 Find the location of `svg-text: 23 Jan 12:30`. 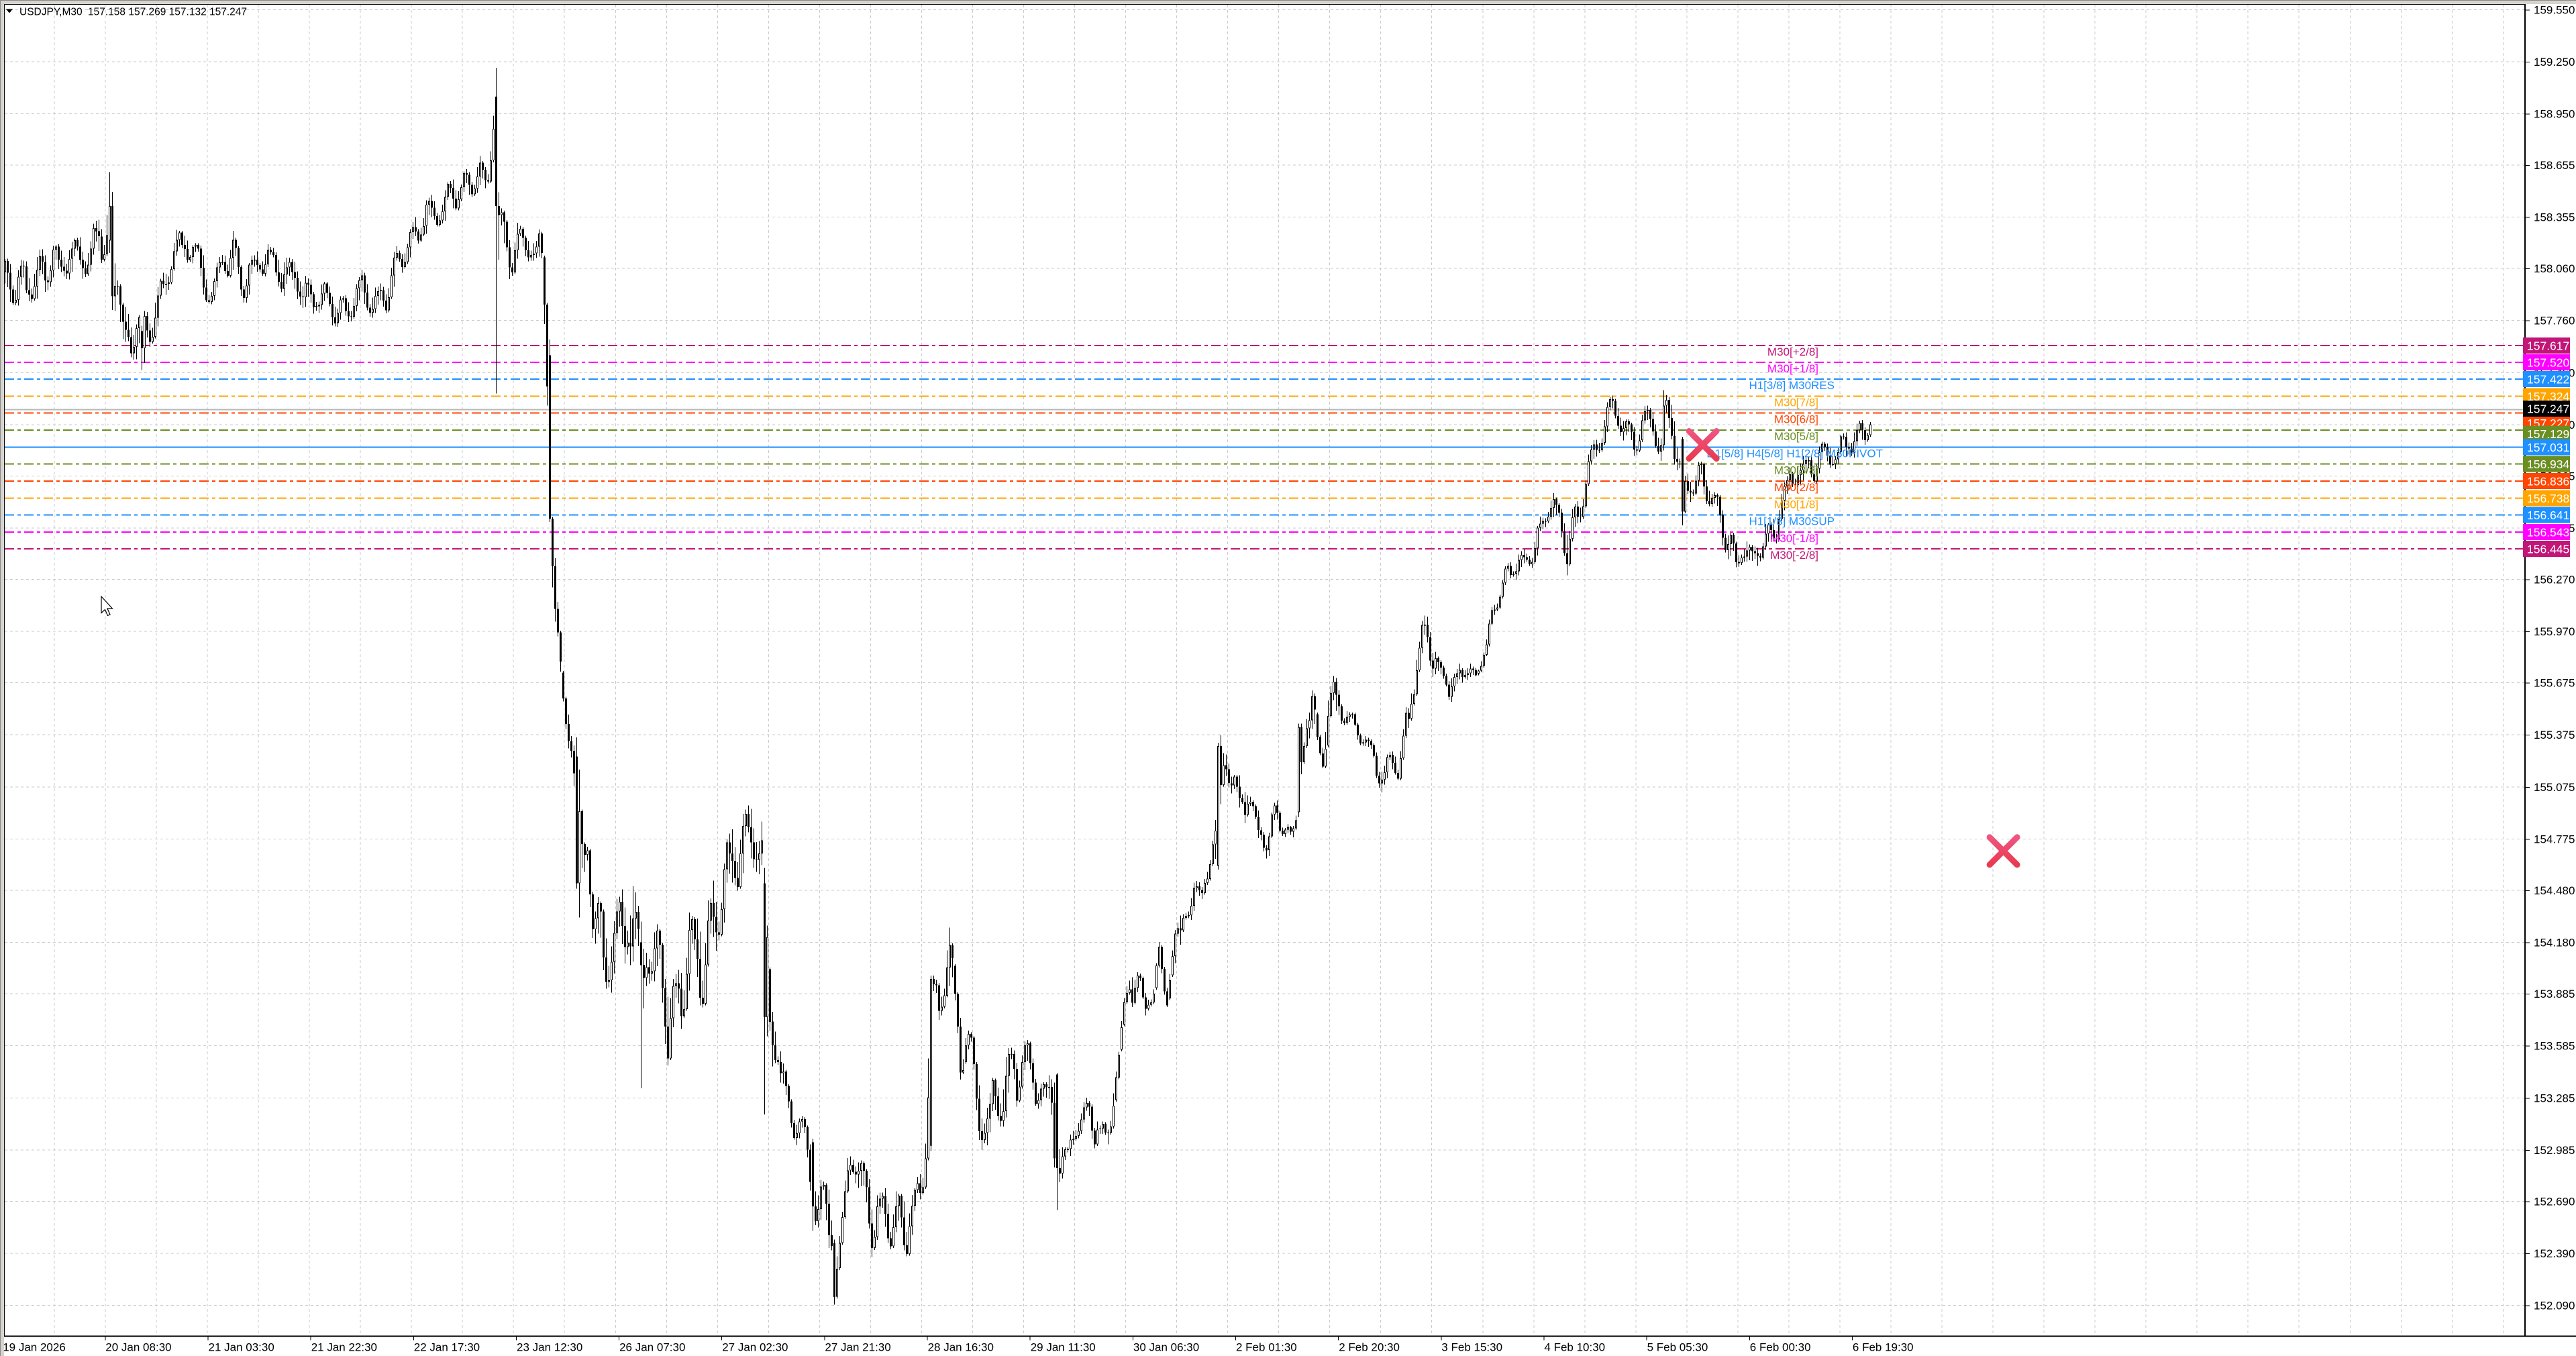

svg-text: 23 Jan 12:30 is located at coordinates (549, 1347).